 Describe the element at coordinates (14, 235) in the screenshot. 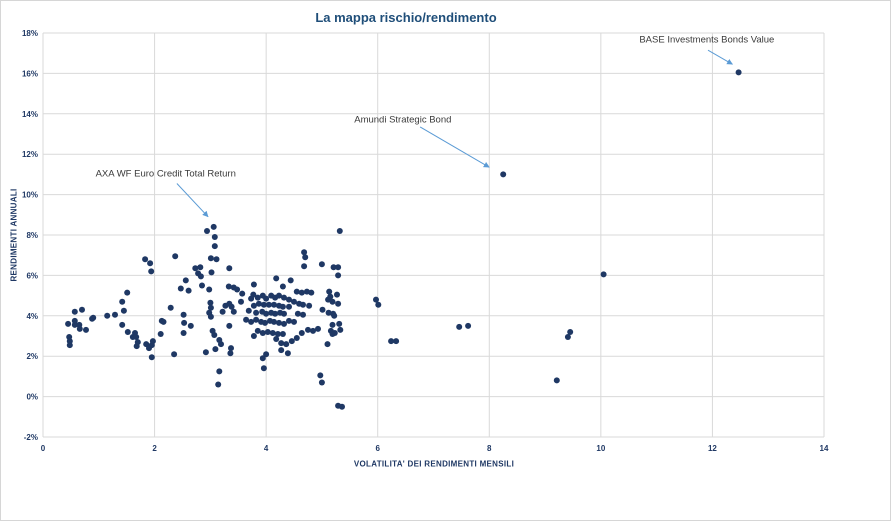

I see `y-axis-title: RENDIMENTI ANNUALI` at that location.